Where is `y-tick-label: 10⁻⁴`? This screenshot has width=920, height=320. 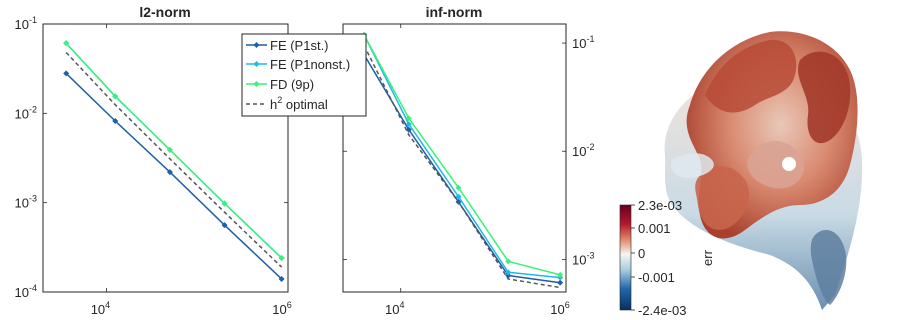
y-tick-label: 10⁻⁴ is located at coordinates (26, 291).